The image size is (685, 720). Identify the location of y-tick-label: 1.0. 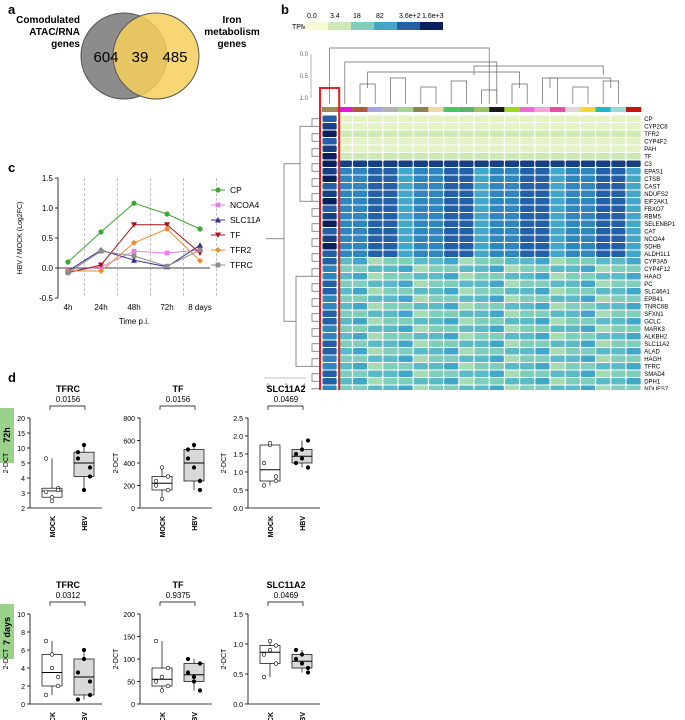
(48, 208).